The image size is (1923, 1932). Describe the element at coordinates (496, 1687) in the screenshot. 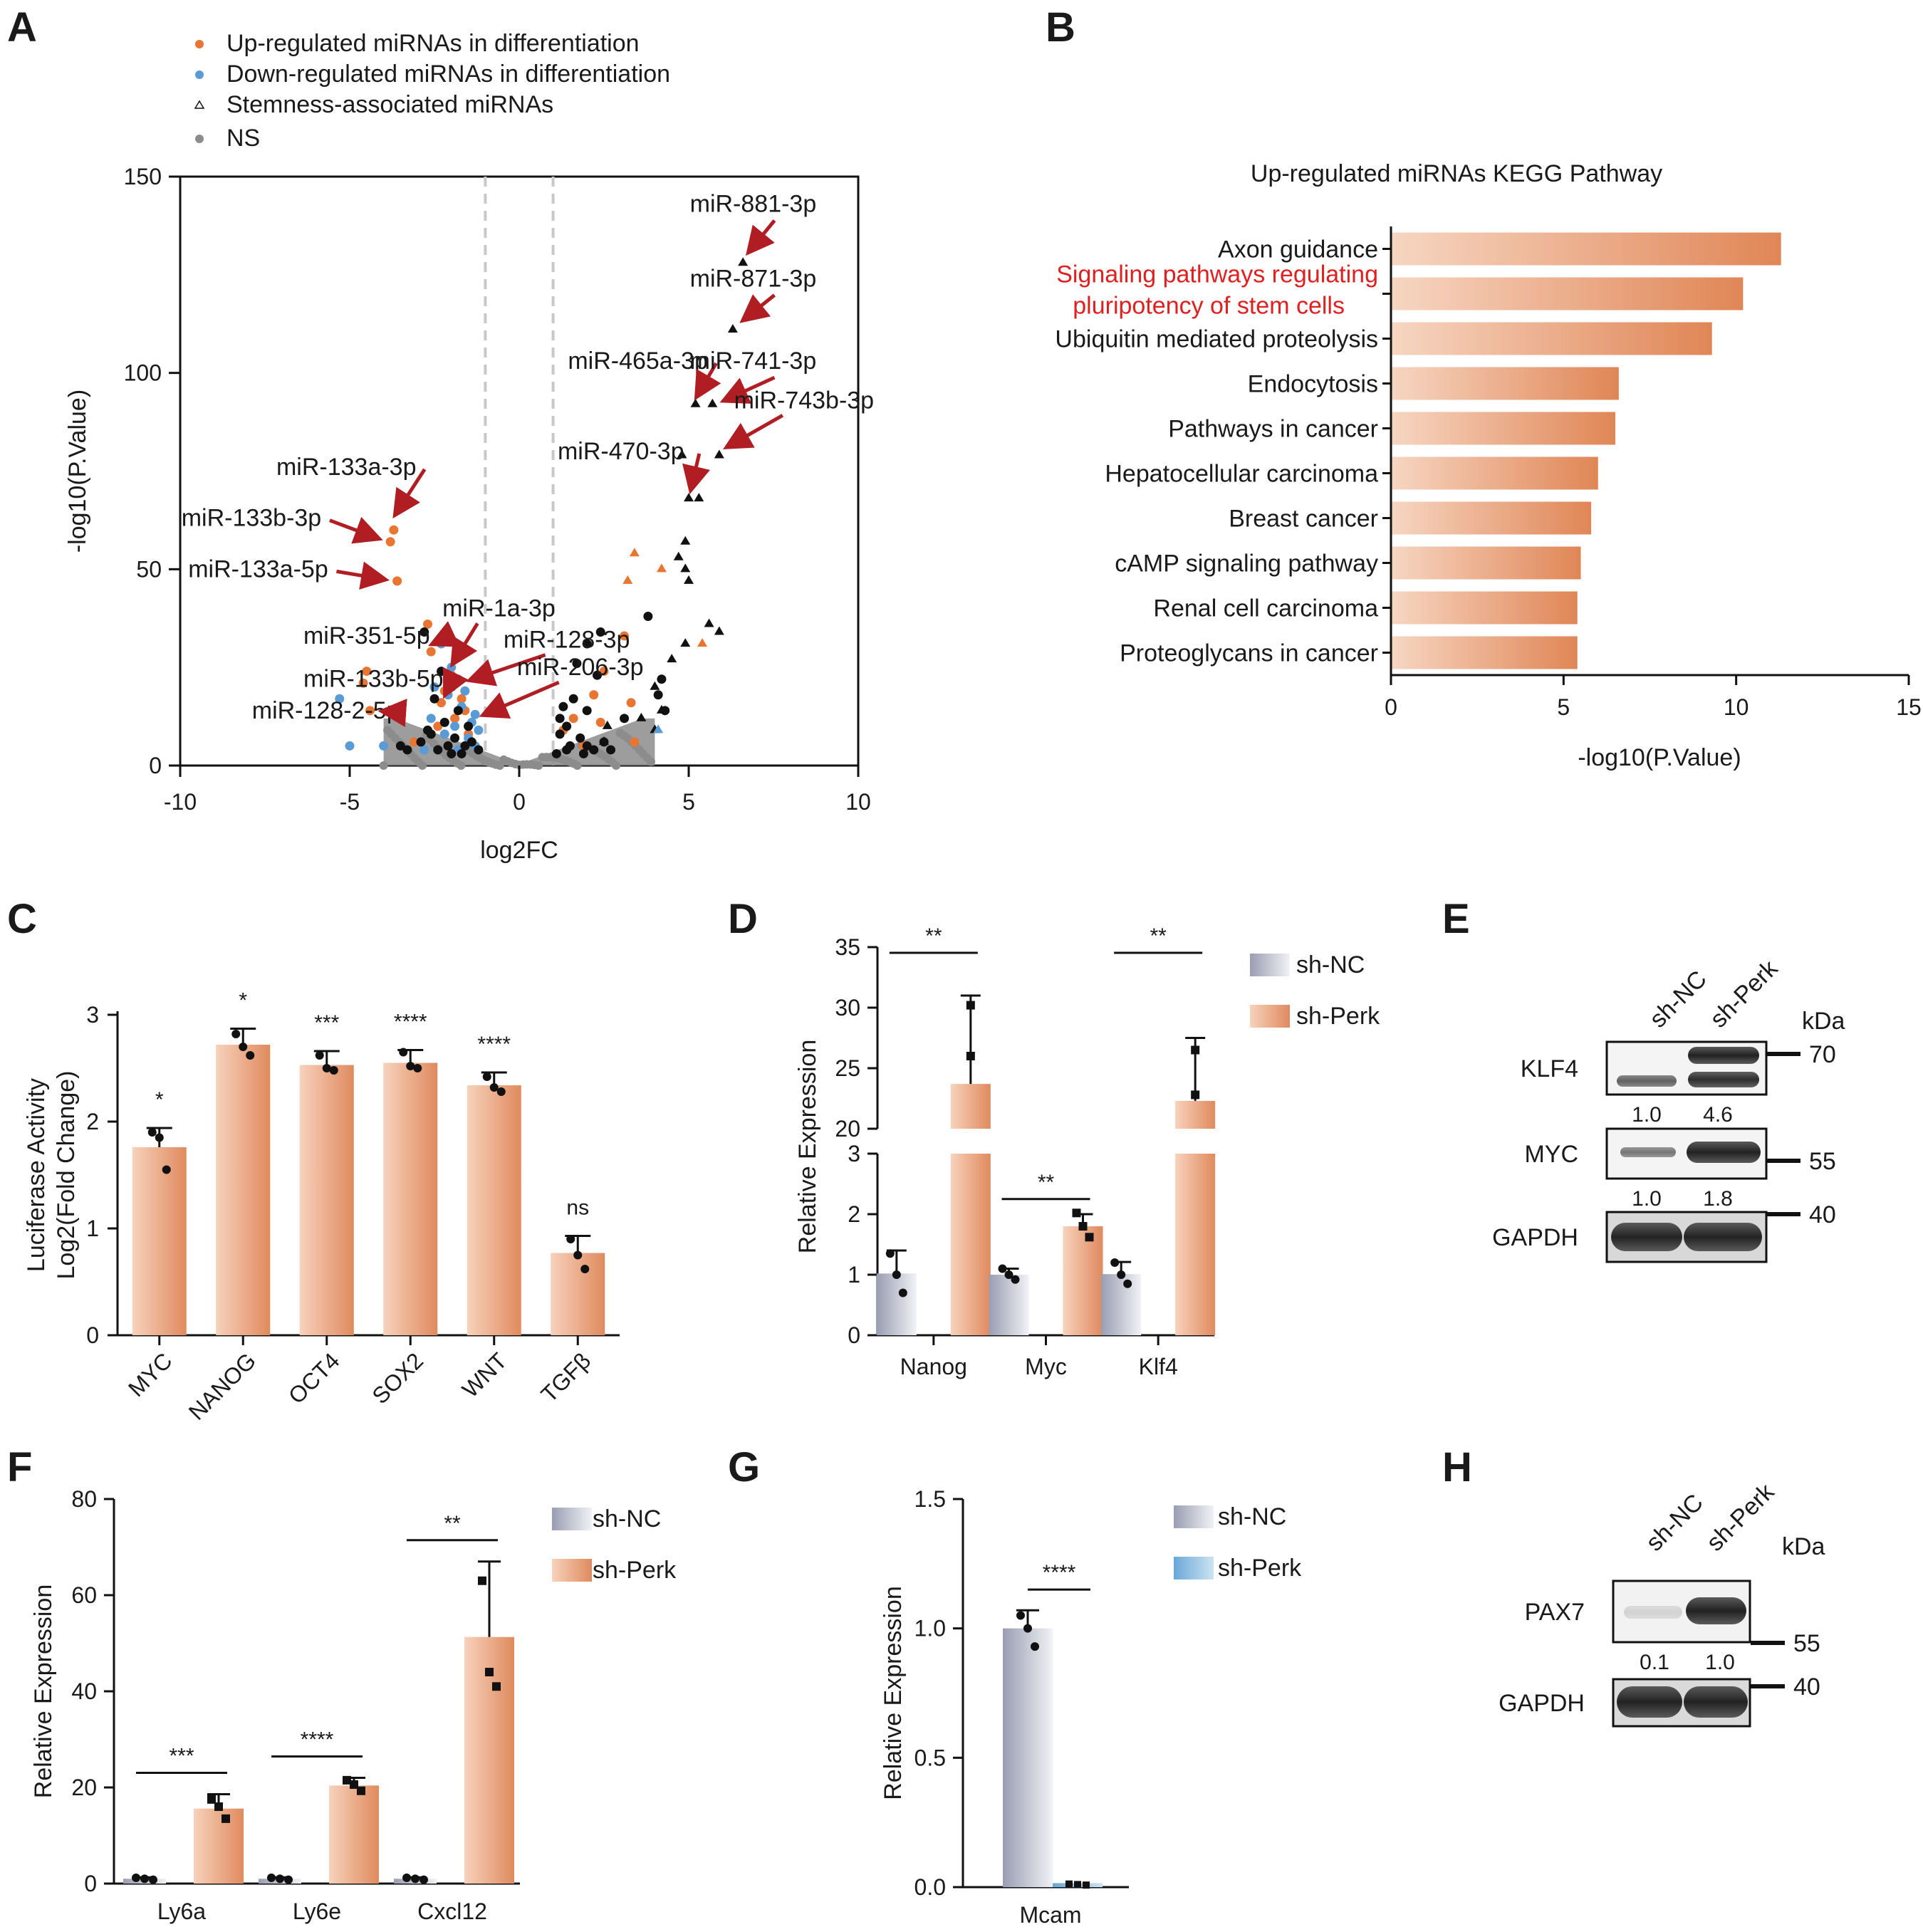

I see `f-data-point` at that location.